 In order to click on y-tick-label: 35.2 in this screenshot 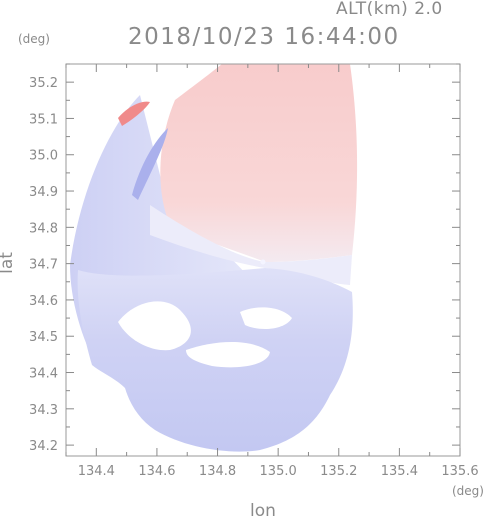, I will do `click(43, 83)`.